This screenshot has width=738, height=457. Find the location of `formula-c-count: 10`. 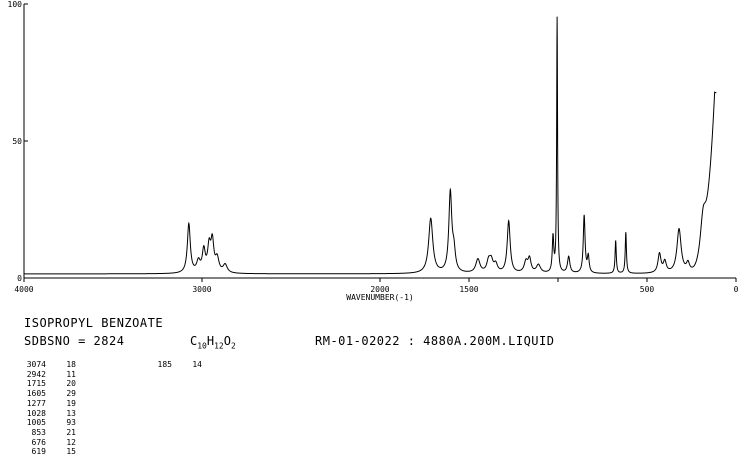

formula-c-count: 10 is located at coordinates (202, 346).